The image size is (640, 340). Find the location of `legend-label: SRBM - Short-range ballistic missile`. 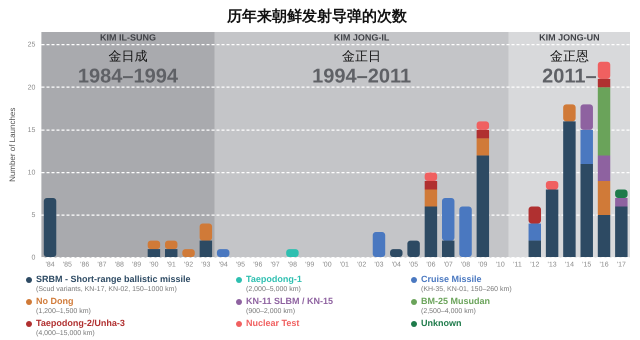

legend-label: SRBM - Short-range ballistic missile is located at coordinates (113, 279).